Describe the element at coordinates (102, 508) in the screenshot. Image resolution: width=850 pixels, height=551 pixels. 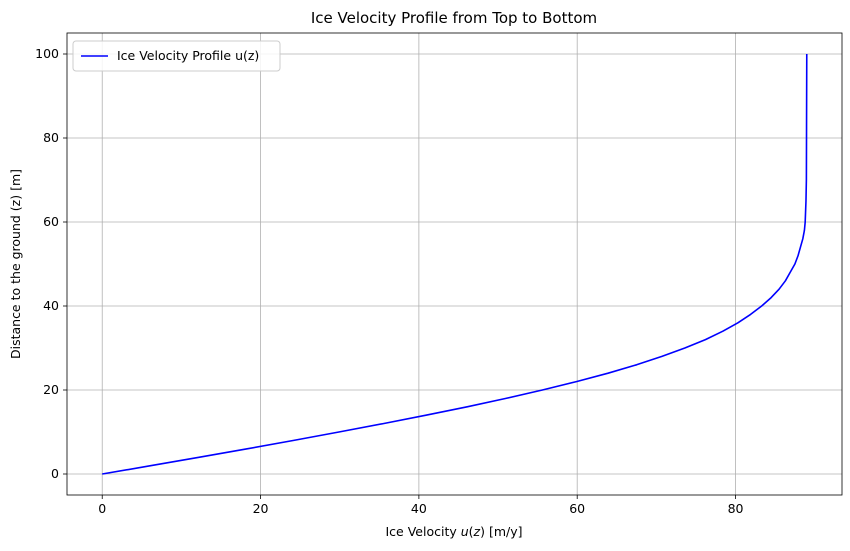
I see `x-tick-label: 0` at that location.